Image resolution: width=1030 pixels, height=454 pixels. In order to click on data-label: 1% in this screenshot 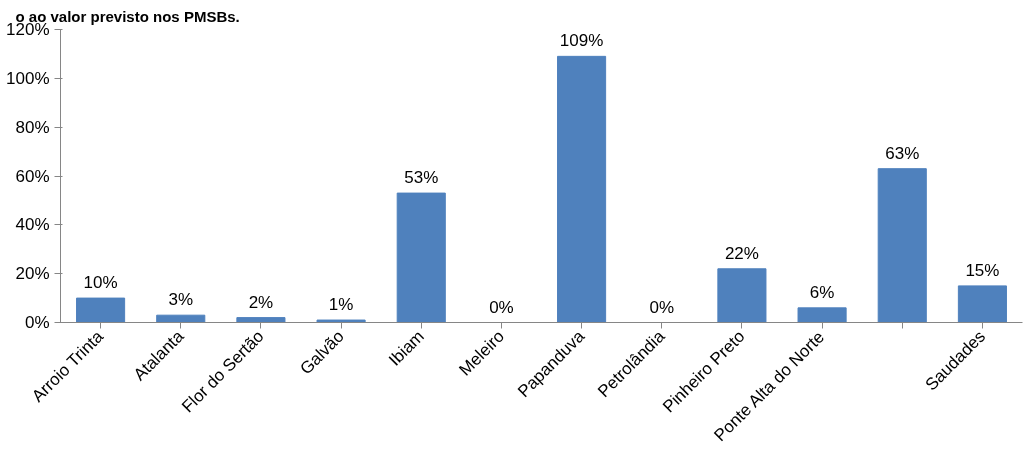, I will do `click(341, 305)`.